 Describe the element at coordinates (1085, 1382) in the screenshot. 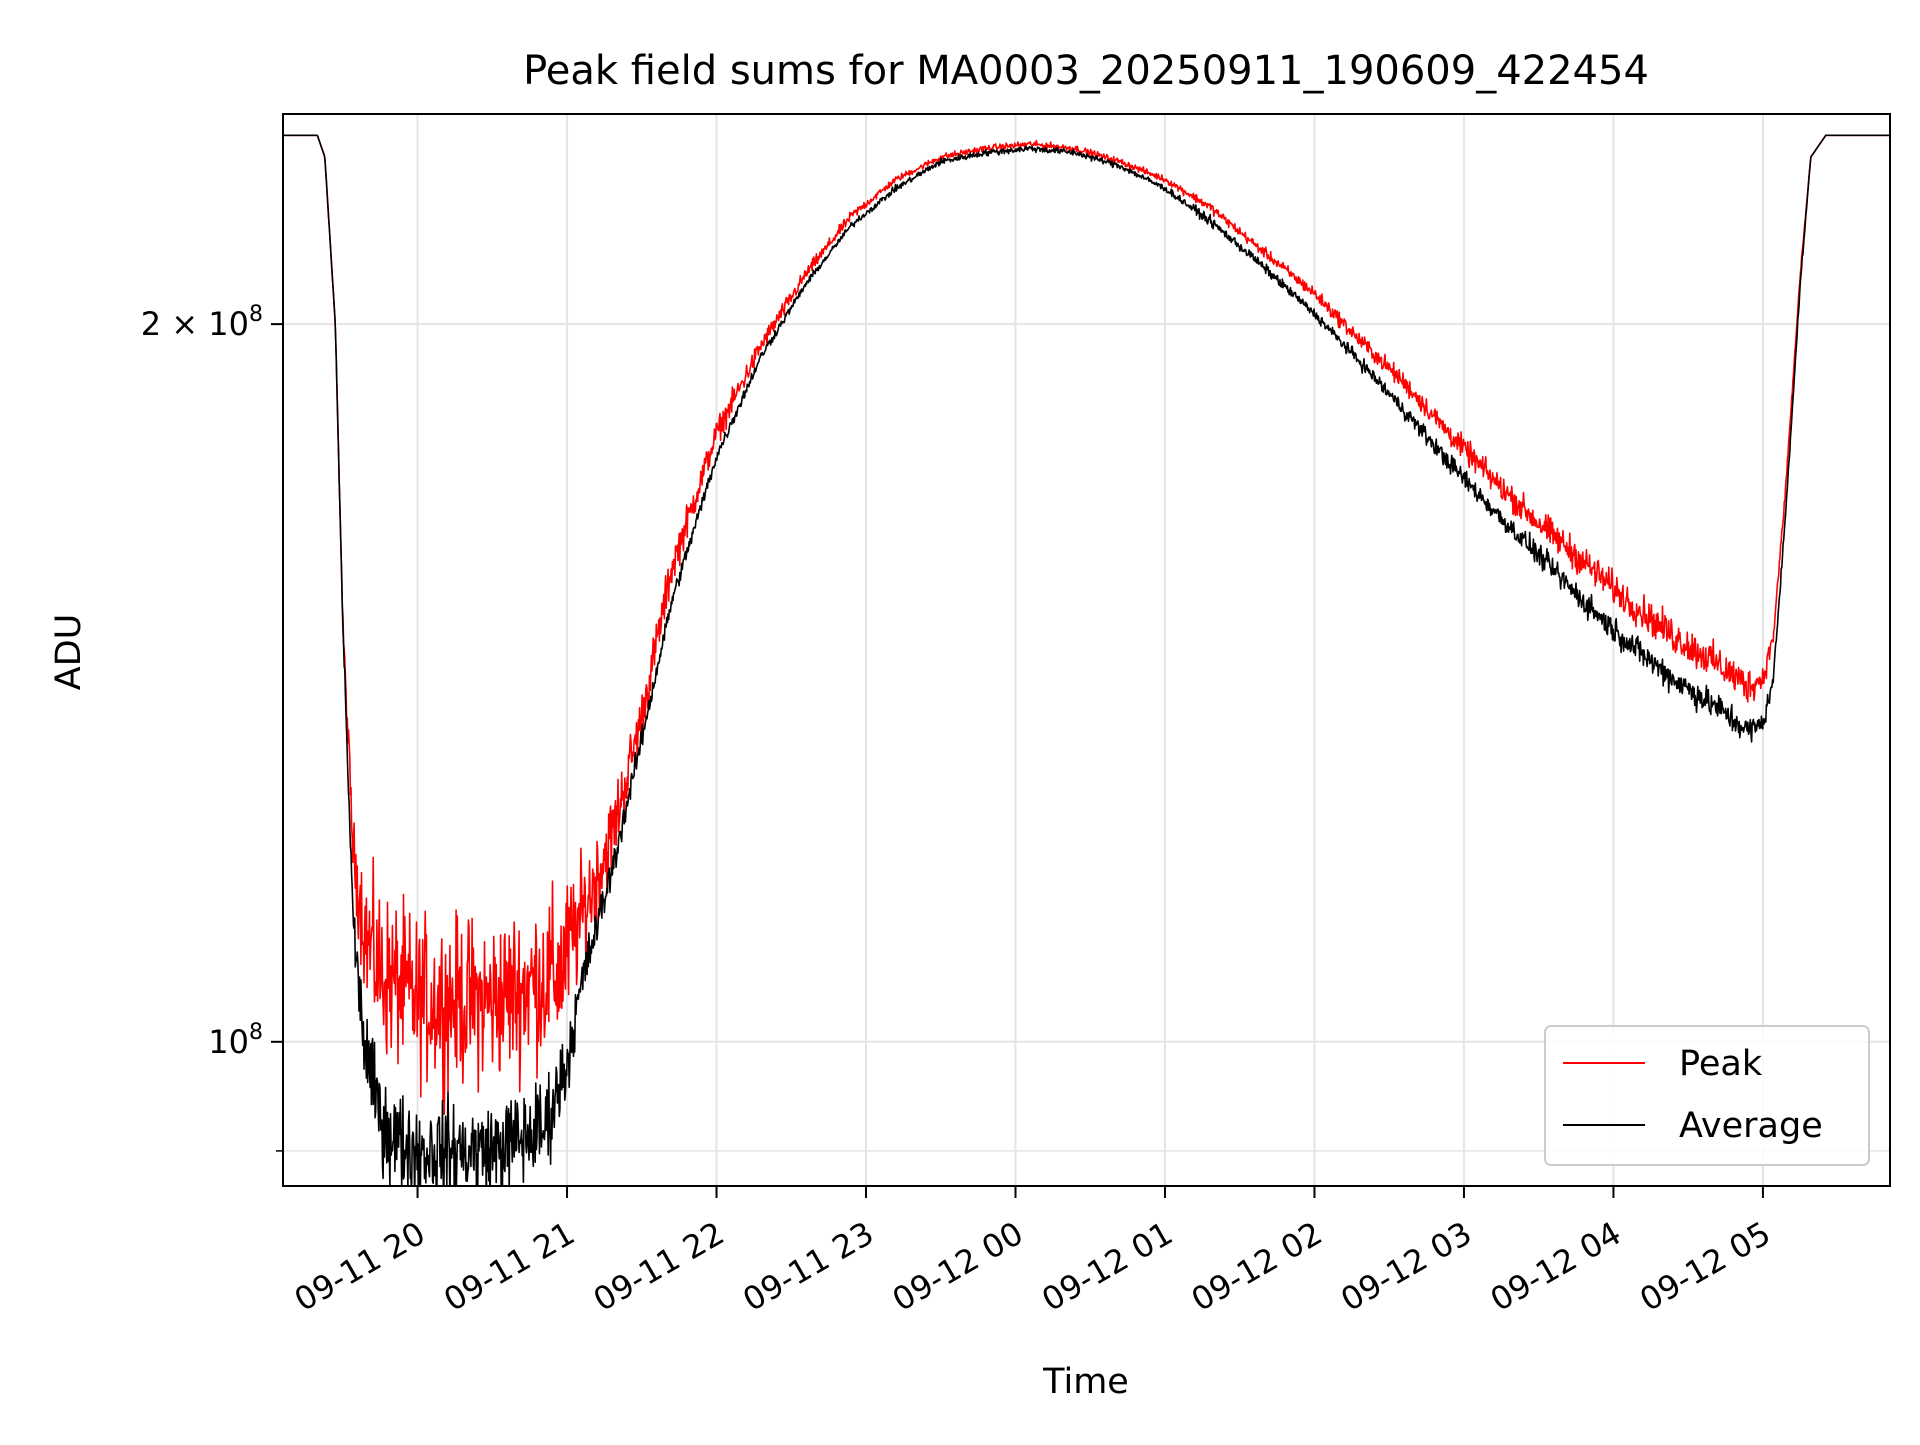

I see `x-axis-label: Time` at that location.